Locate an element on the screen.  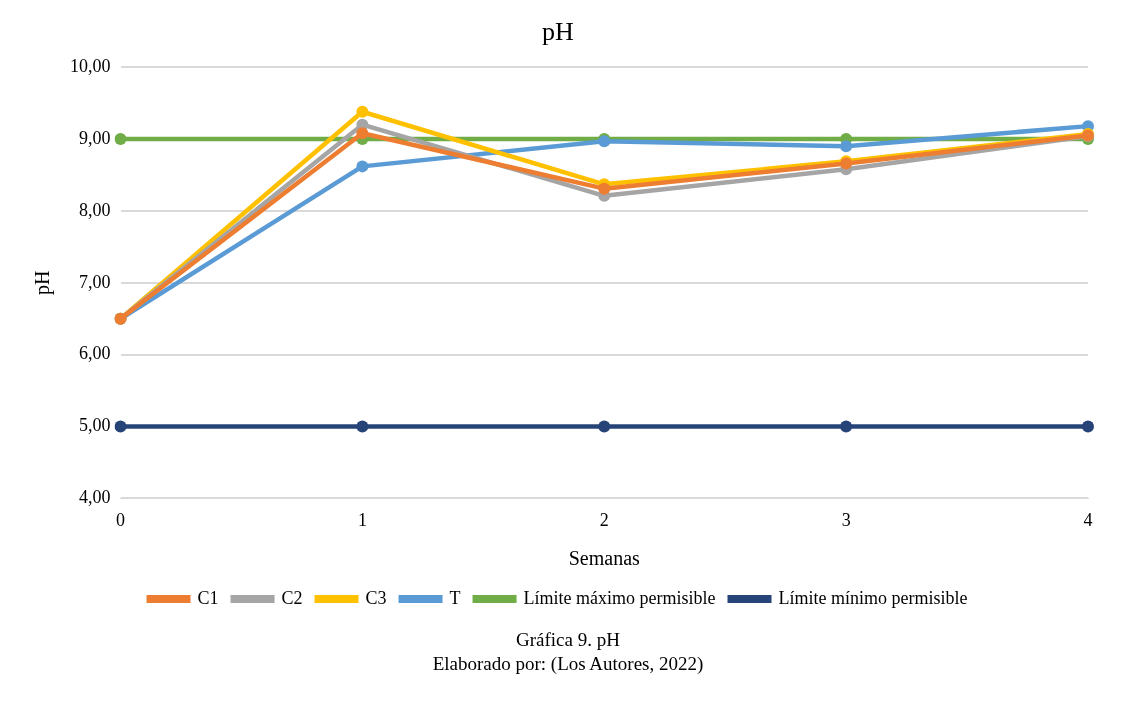
text: Elaborado por: (Los Autores, 2022) is located at coordinates (568, 664).